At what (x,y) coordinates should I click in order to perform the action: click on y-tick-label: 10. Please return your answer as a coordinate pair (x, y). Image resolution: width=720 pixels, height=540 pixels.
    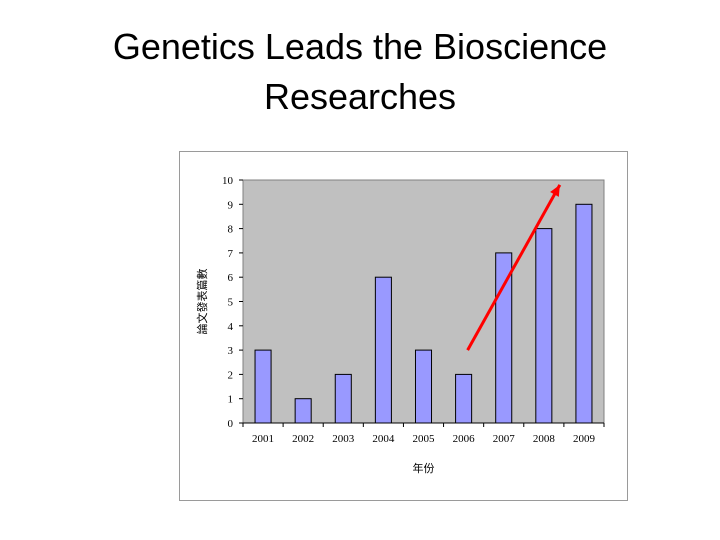
    Looking at the image, I should click on (228, 181).